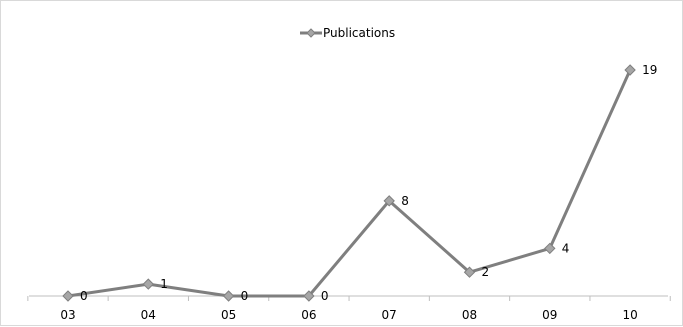 The width and height of the screenshot is (683, 327). What do you see at coordinates (67, 315) in the screenshot?
I see `x-tick-label: 03` at bounding box center [67, 315].